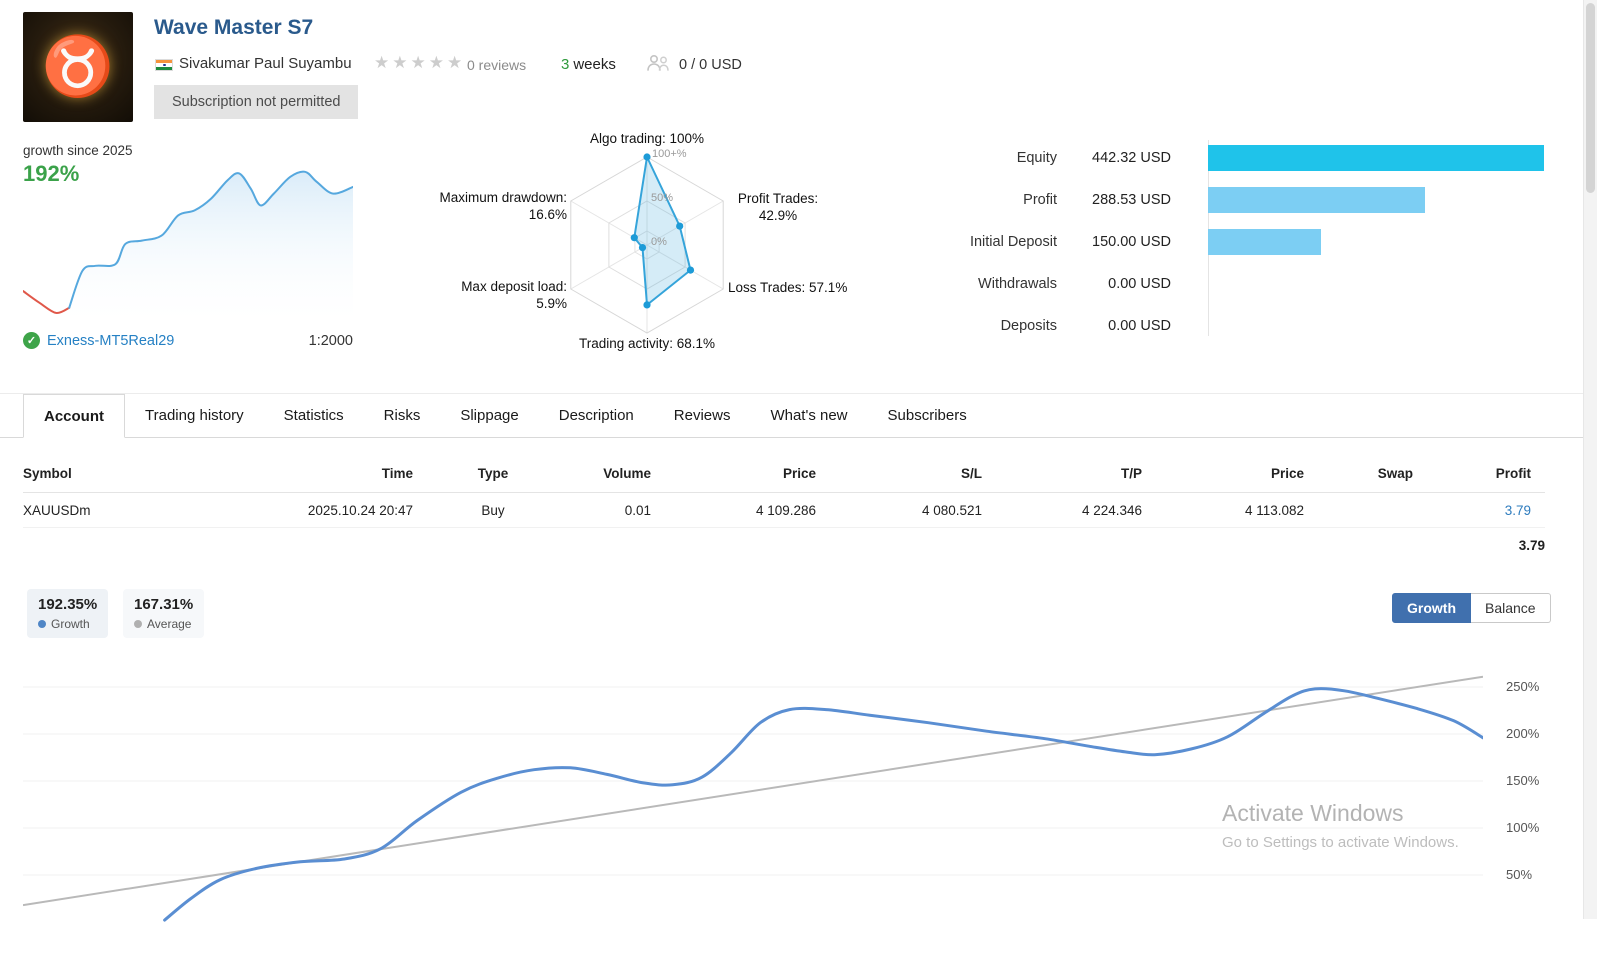  Describe the element at coordinates (1017, 284) in the screenshot. I see `stat-label: Withdrawals` at that location.